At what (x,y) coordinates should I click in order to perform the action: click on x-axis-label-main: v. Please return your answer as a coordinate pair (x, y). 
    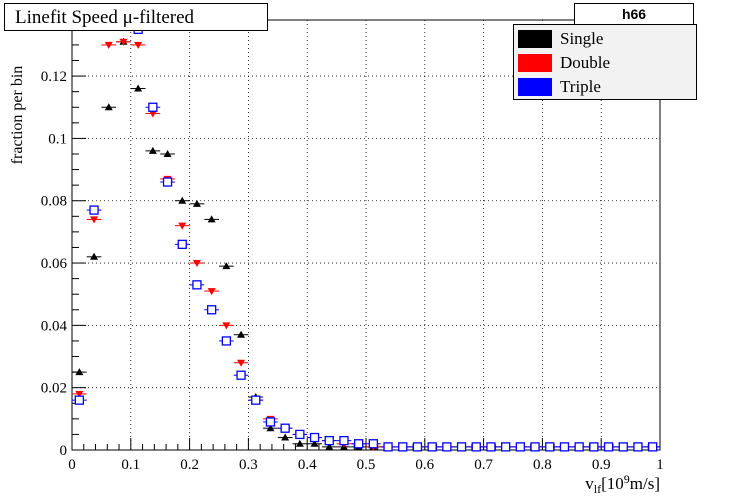
    Looking at the image, I should click on (589, 483).